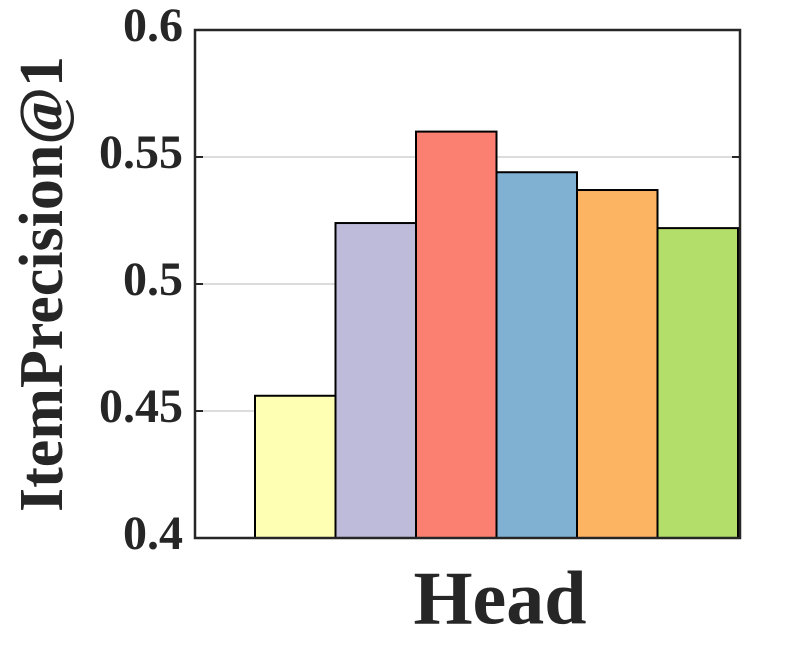 Image resolution: width=800 pixels, height=650 pixels. I want to click on y-tick-label: 0.5, so click(153, 279).